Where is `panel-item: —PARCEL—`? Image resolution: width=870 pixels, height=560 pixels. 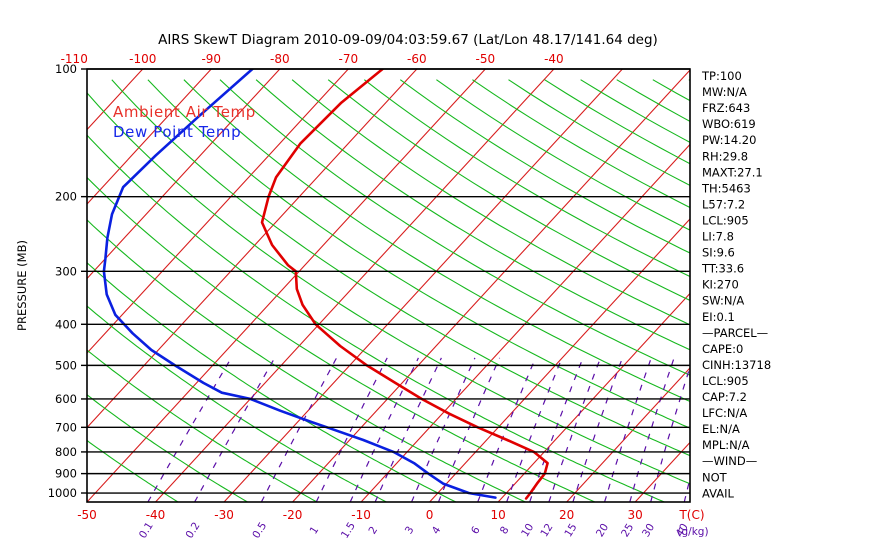
panel-item: —PARCEL— is located at coordinates (735, 333).